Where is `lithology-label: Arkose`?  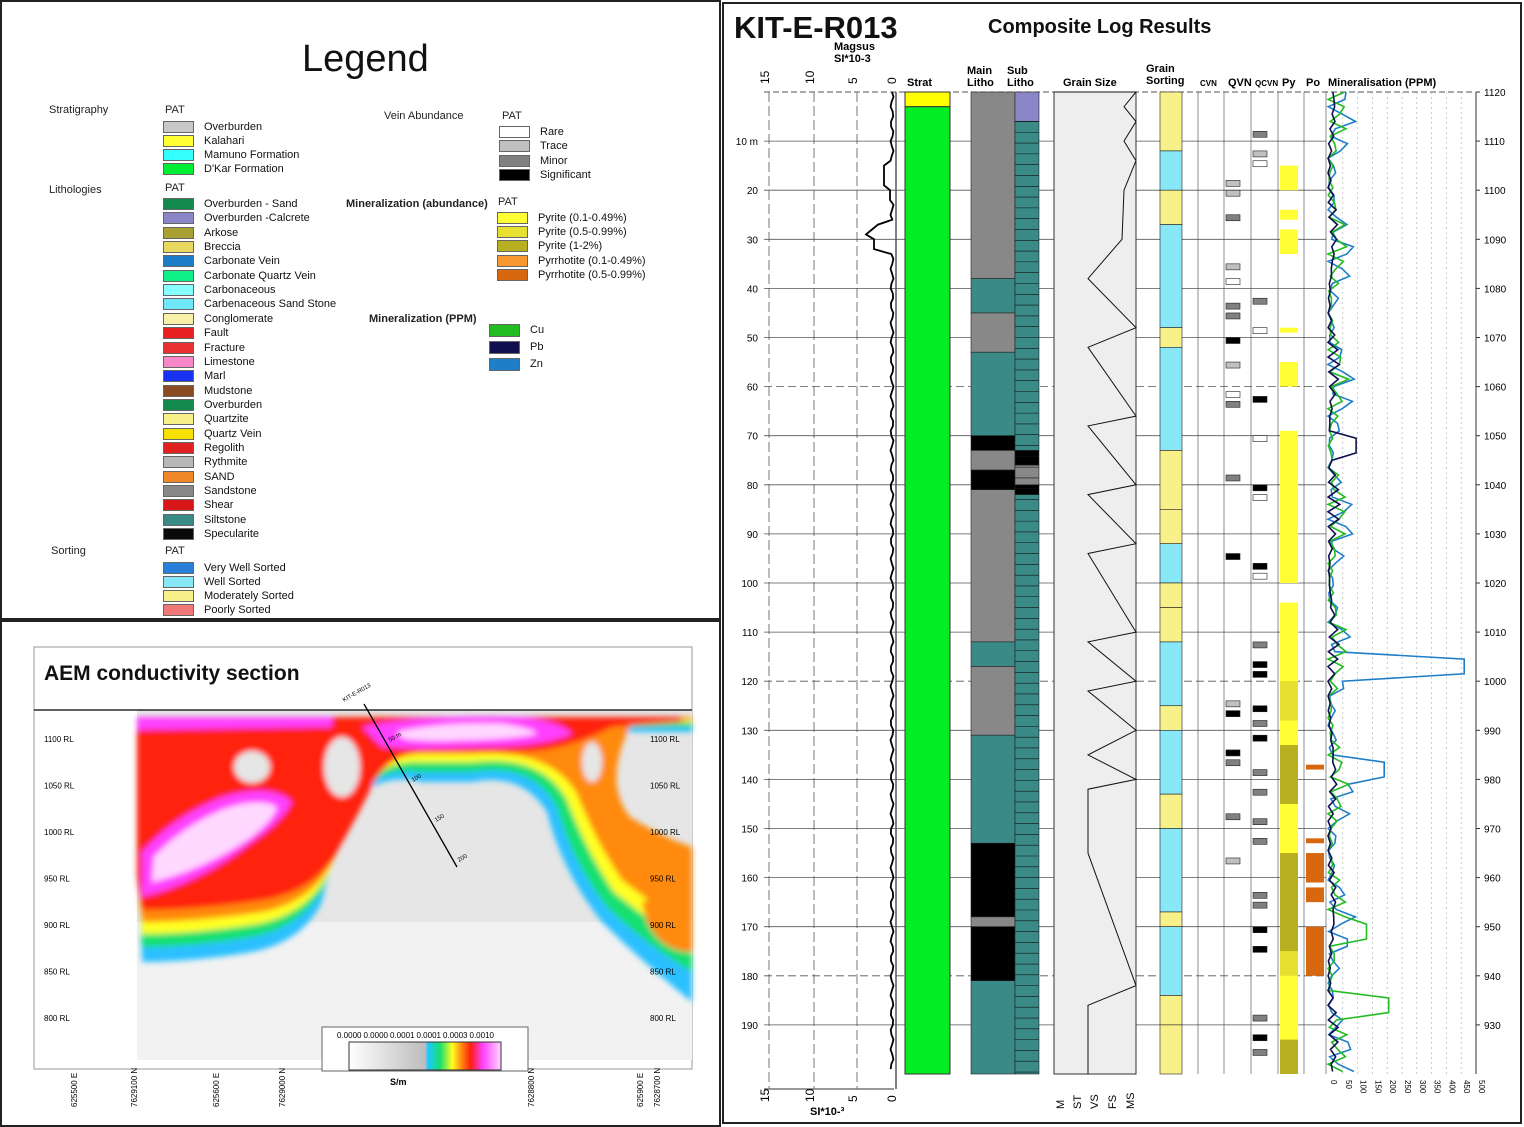
lithology-label: Arkose is located at coordinates (221, 232).